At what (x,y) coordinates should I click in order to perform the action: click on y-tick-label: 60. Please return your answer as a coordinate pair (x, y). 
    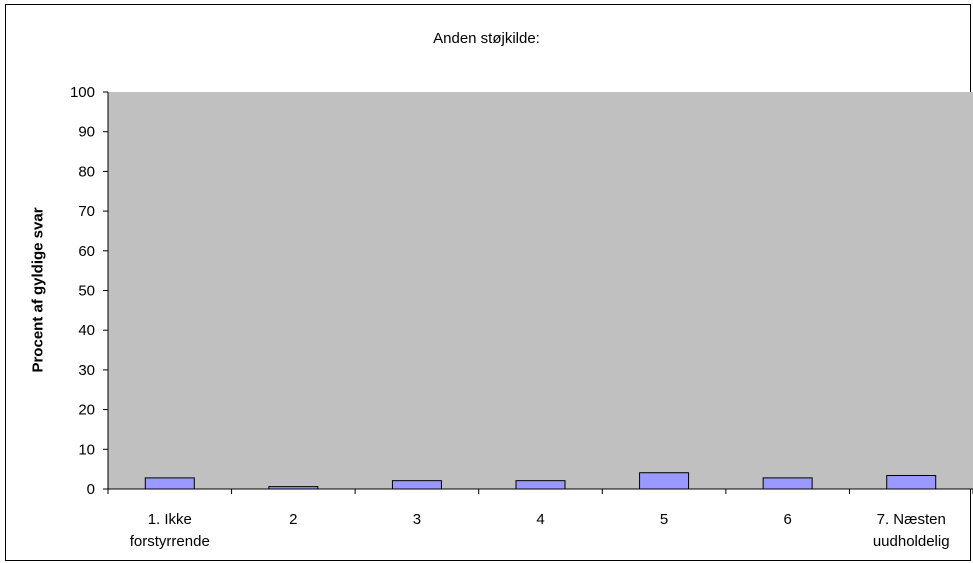
    Looking at the image, I should click on (86, 251).